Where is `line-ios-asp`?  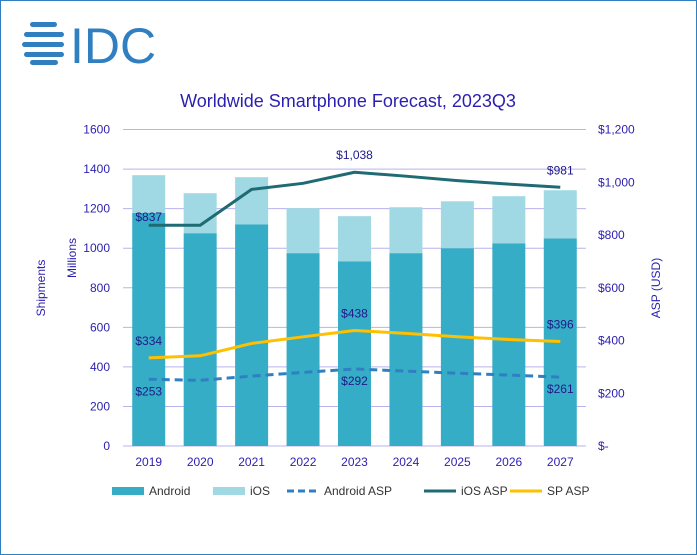 line-ios-asp is located at coordinates (354, 198).